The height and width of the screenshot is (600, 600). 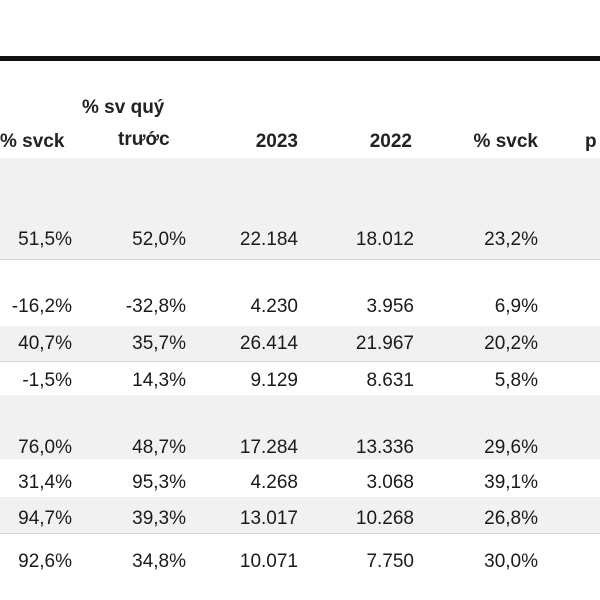 I want to click on cell-2022: 3.956, so click(x=390, y=306).